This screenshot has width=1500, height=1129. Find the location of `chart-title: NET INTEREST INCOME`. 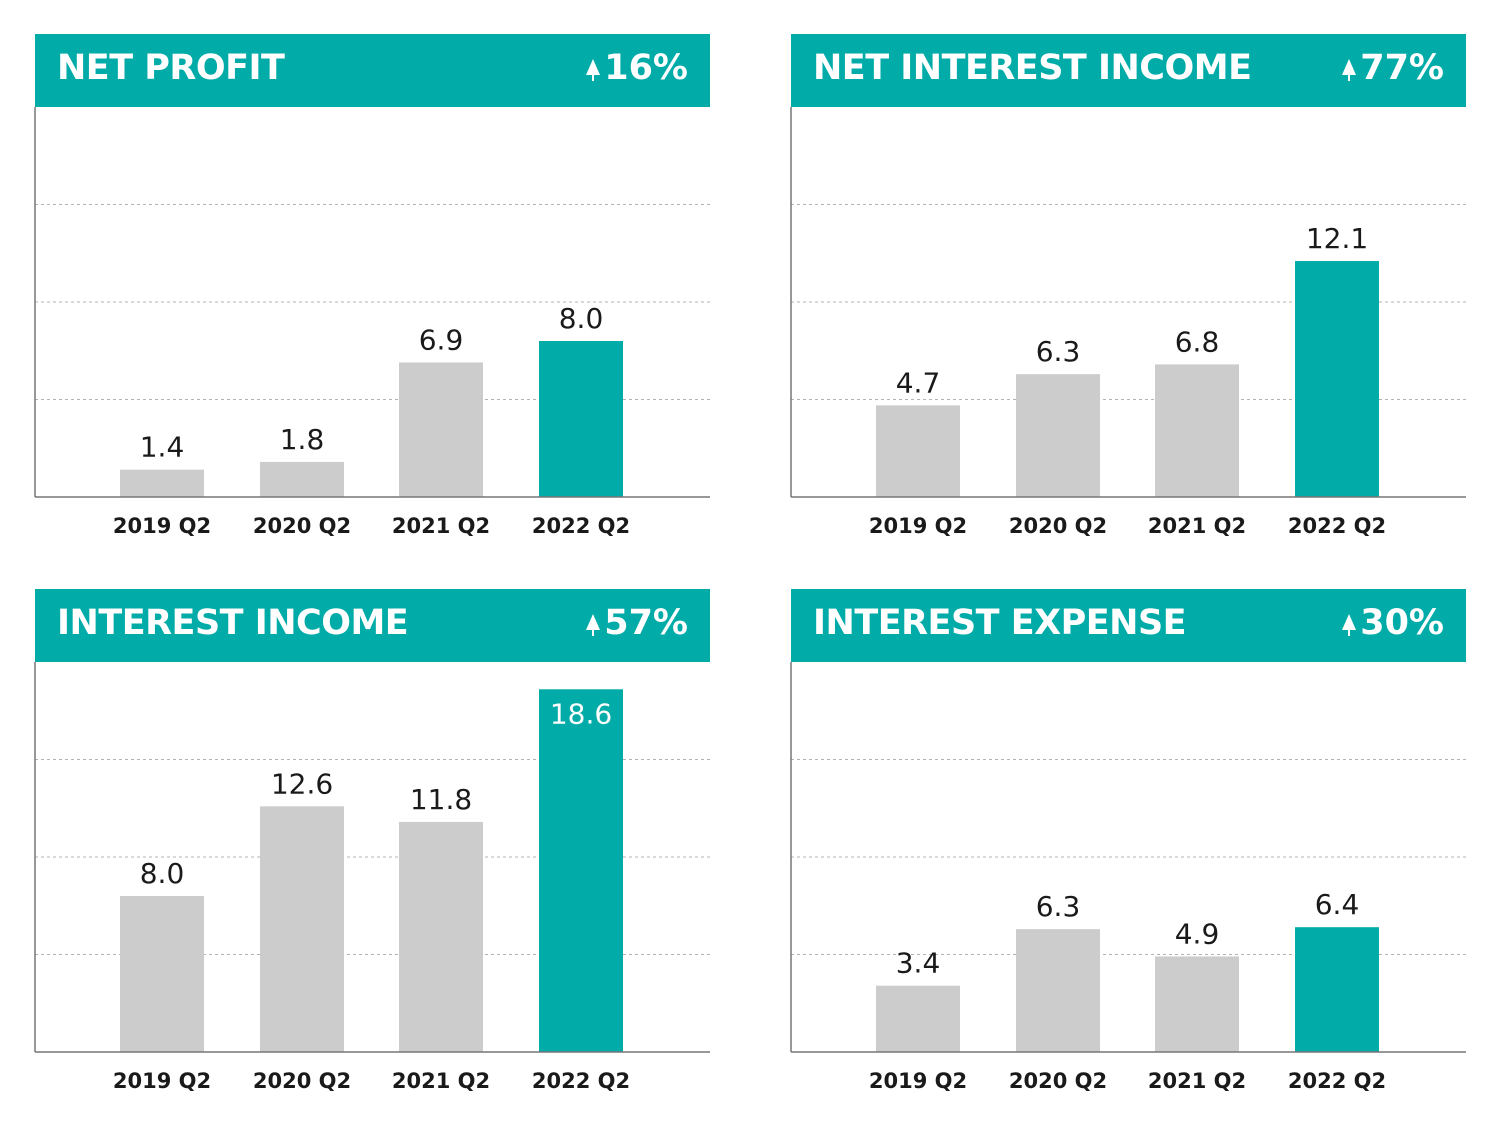

chart-title: NET INTEREST INCOME is located at coordinates (1032, 68).